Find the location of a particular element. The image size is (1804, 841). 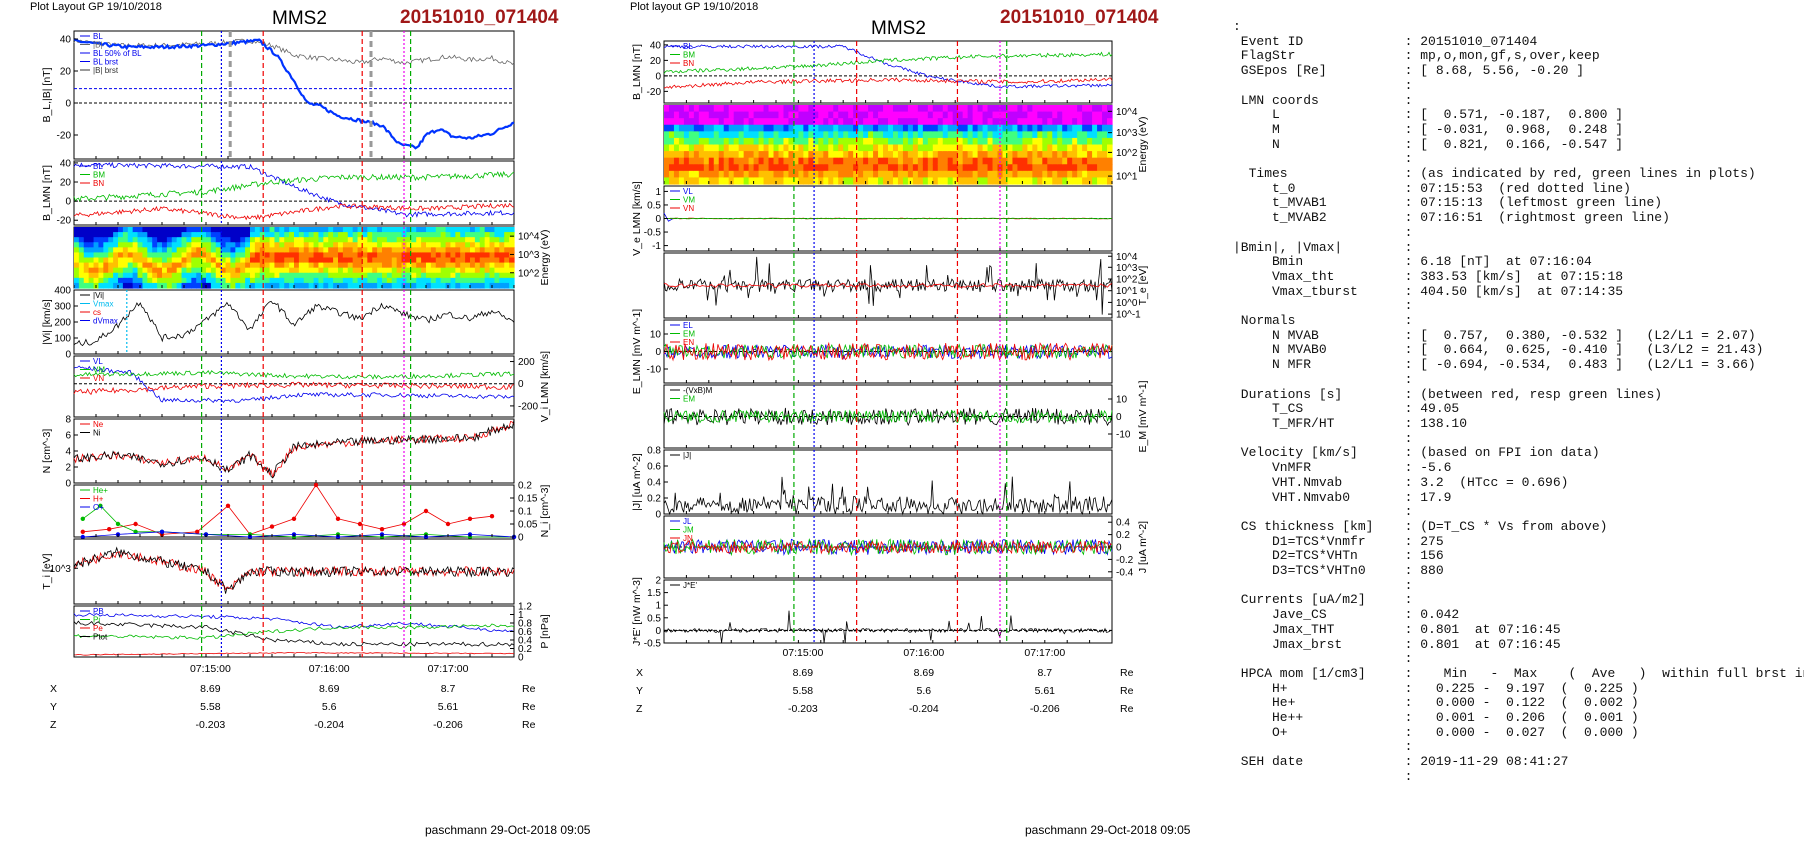

legend-label: Pe is located at coordinates (98, 628).